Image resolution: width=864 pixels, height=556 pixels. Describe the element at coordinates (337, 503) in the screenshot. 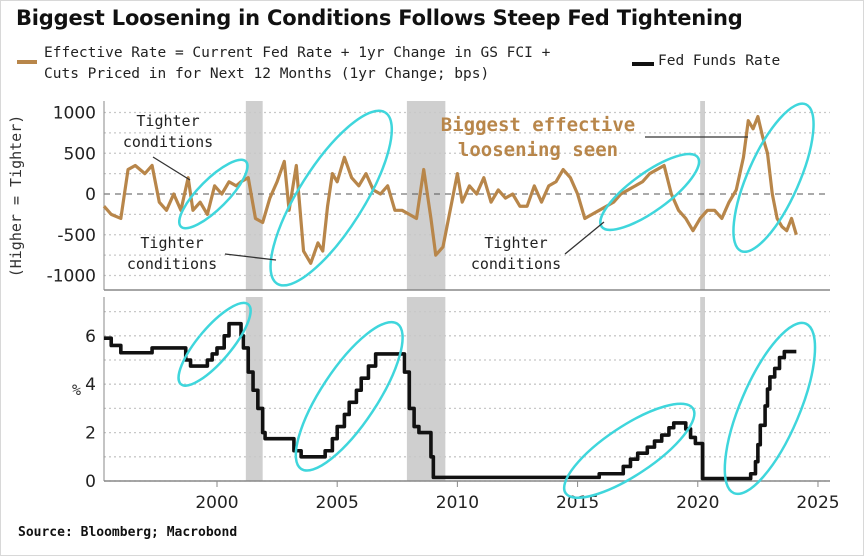

I see `x-tick-label: 2005` at that location.